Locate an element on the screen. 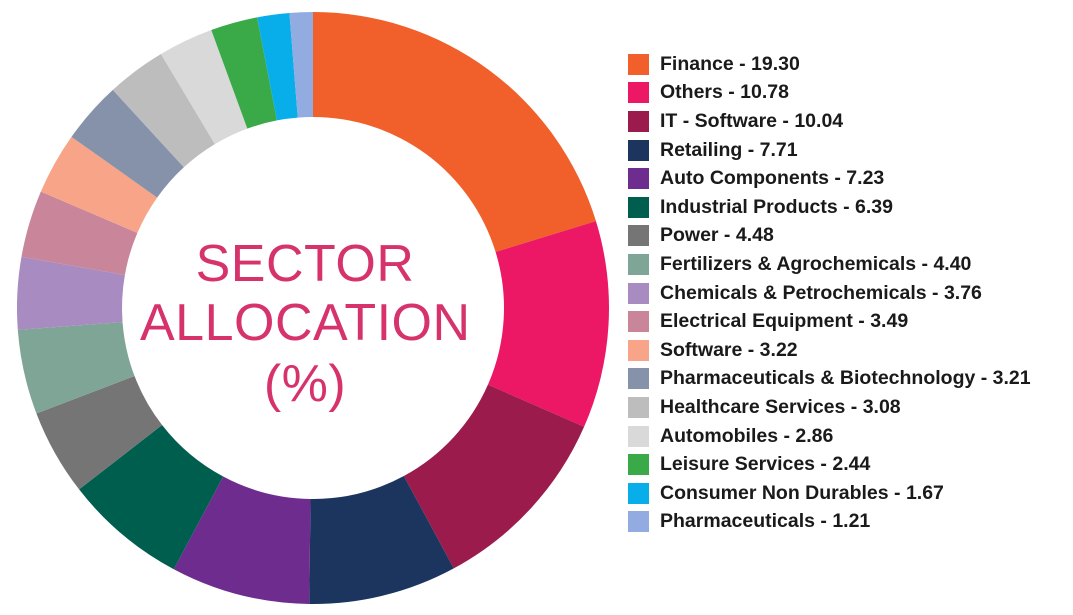  legend-label: Chemicals & Petrochemicals - 3.76 is located at coordinates (821, 292).